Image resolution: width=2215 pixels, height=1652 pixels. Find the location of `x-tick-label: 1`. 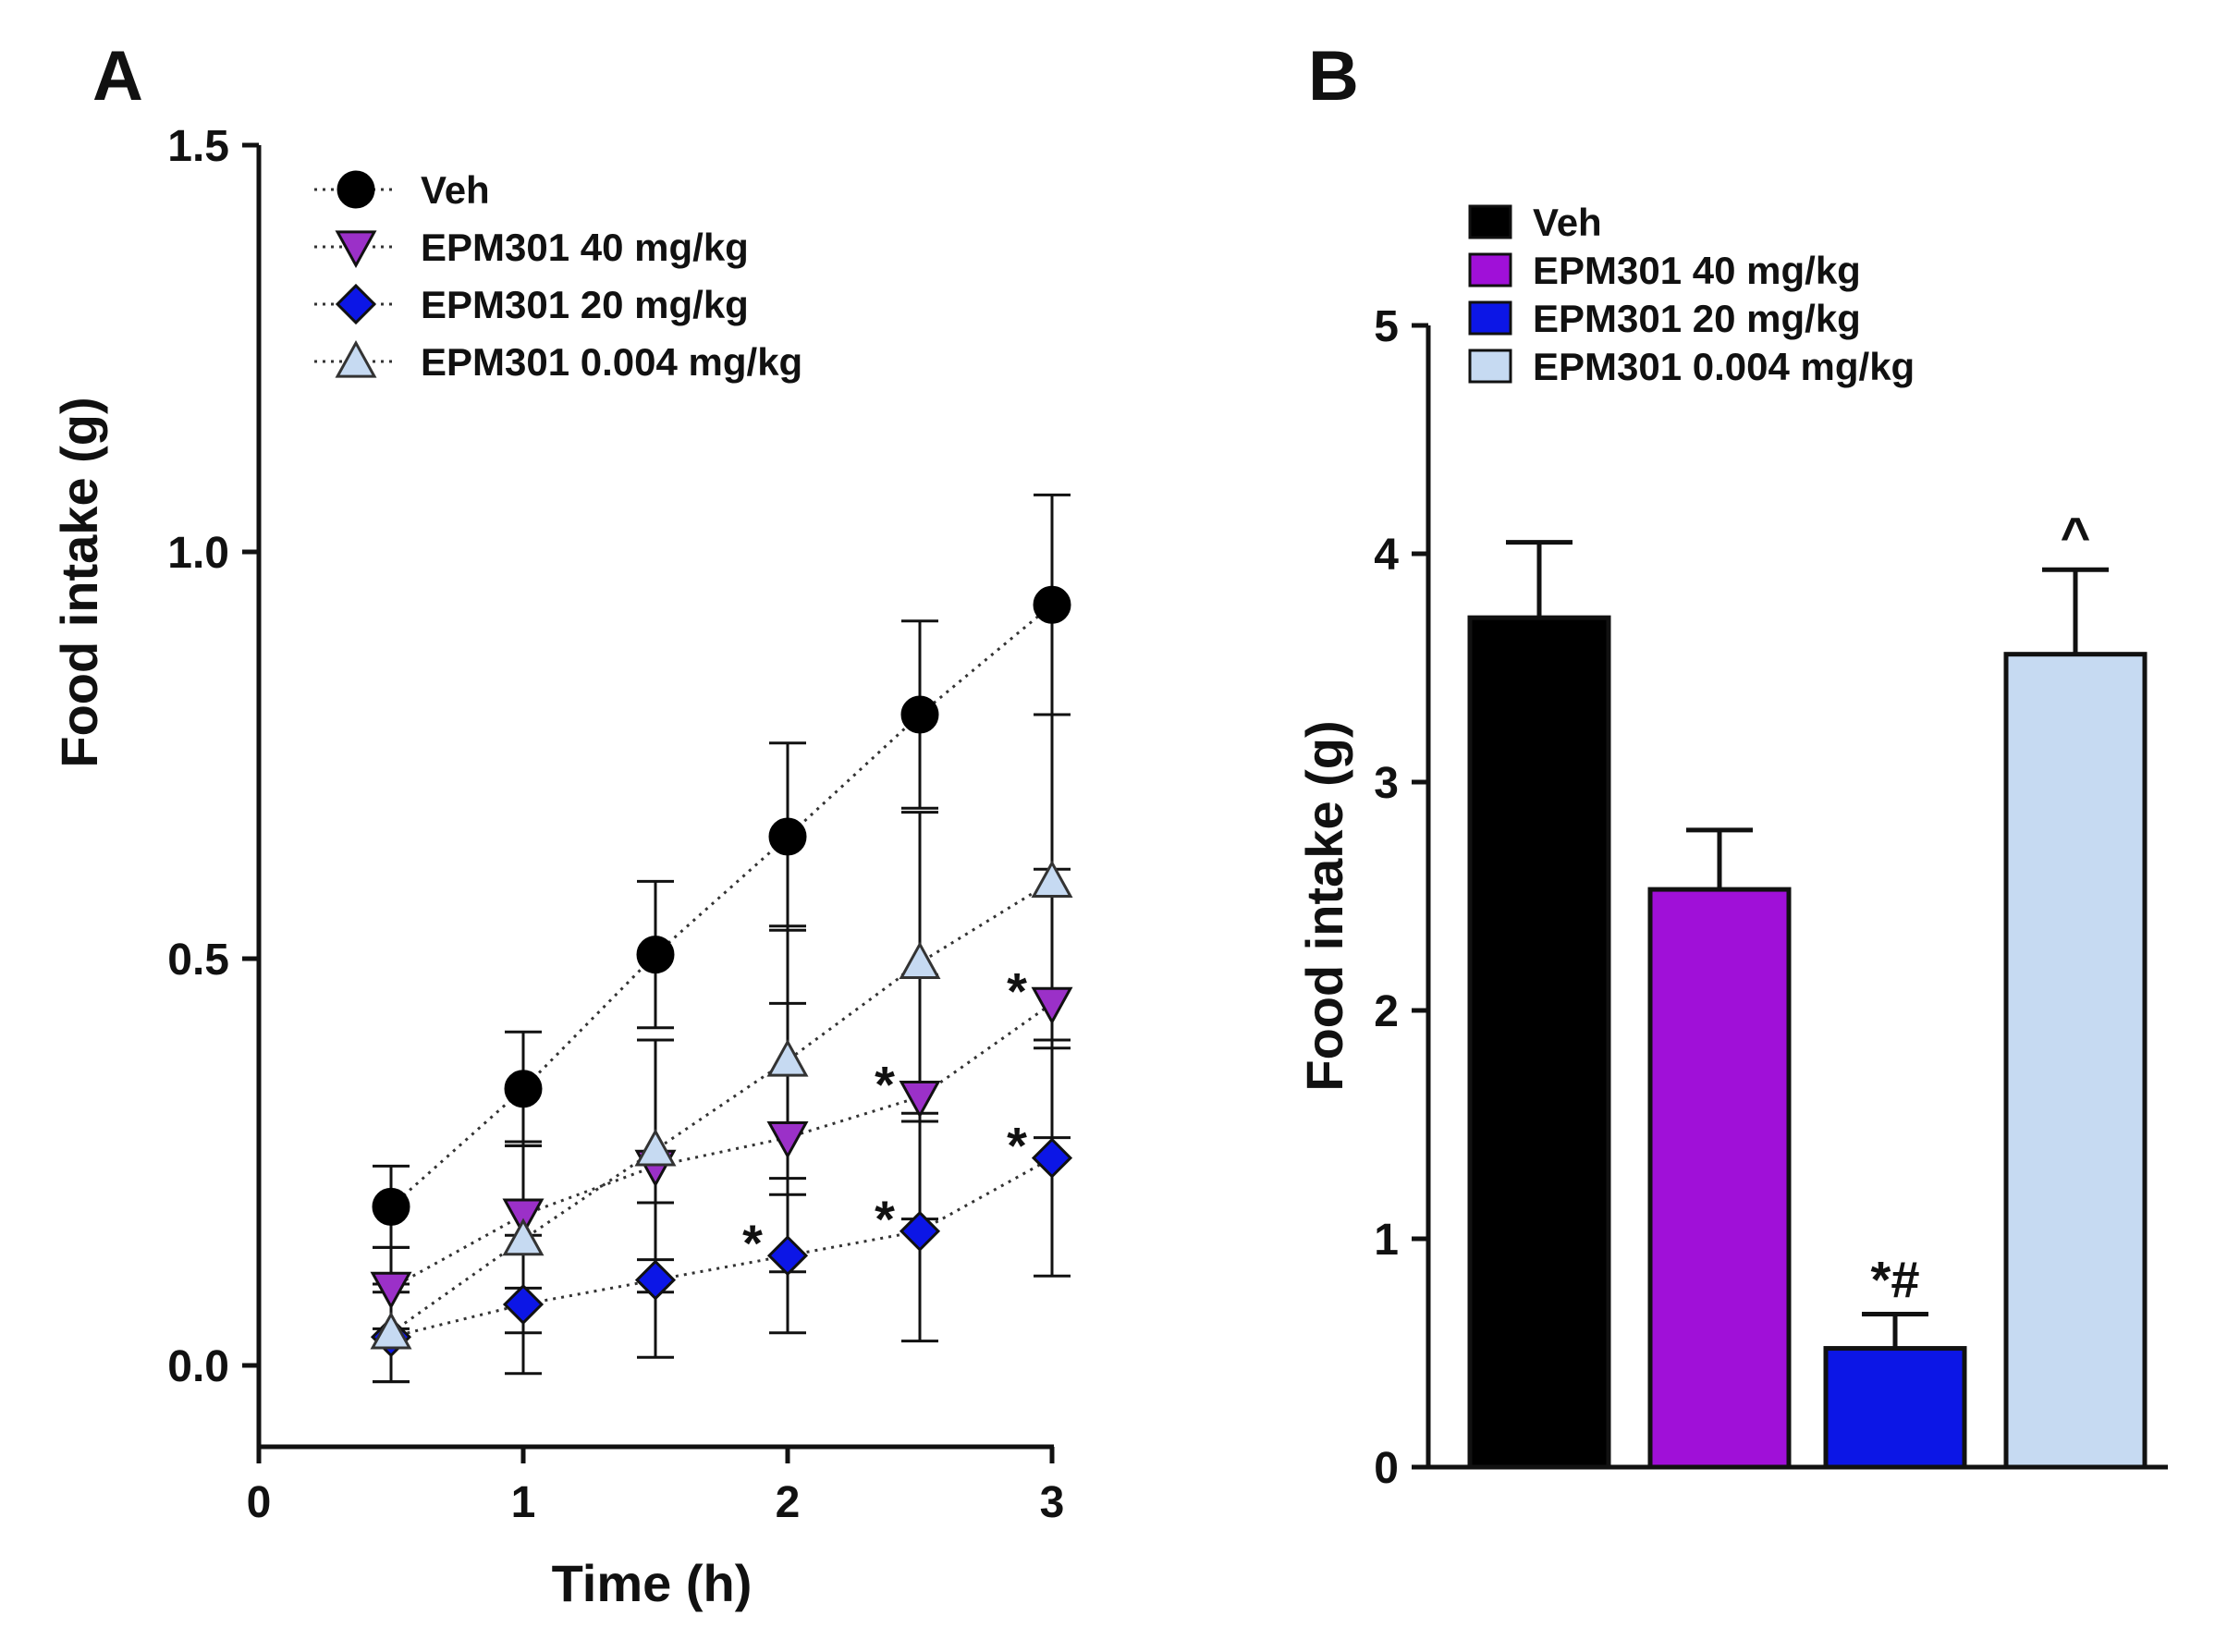

x-tick-label: 1 is located at coordinates (523, 1502).